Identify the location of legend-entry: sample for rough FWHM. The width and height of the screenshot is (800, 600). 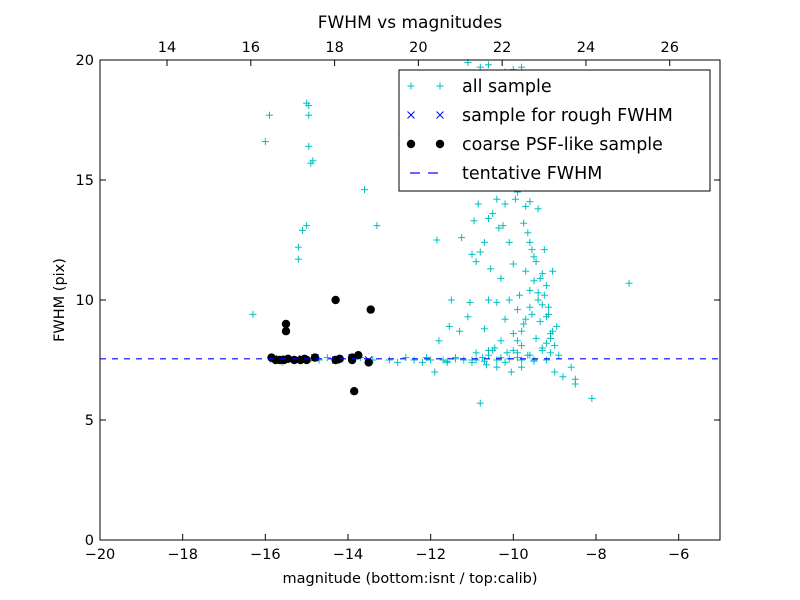
(540, 116).